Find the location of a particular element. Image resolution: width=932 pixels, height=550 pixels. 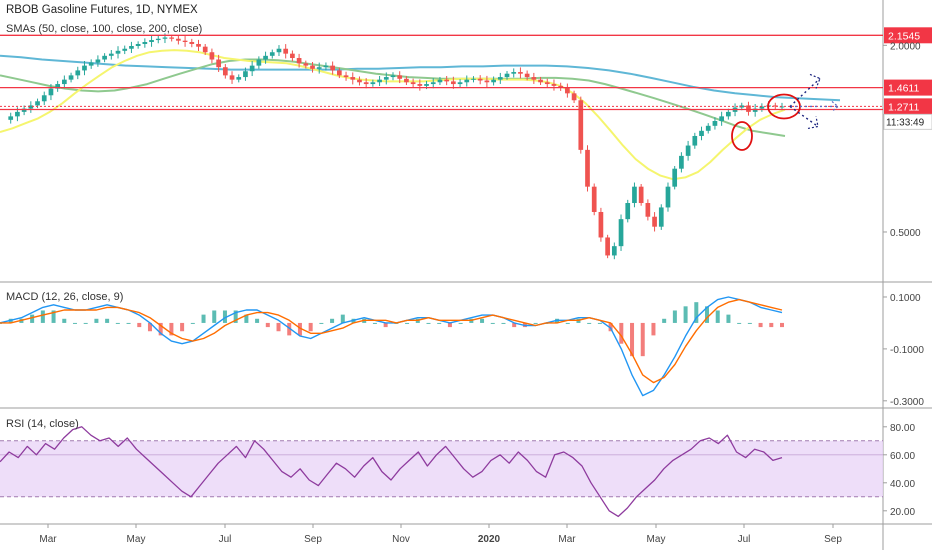

level-label-bg is located at coordinates (908, 35).